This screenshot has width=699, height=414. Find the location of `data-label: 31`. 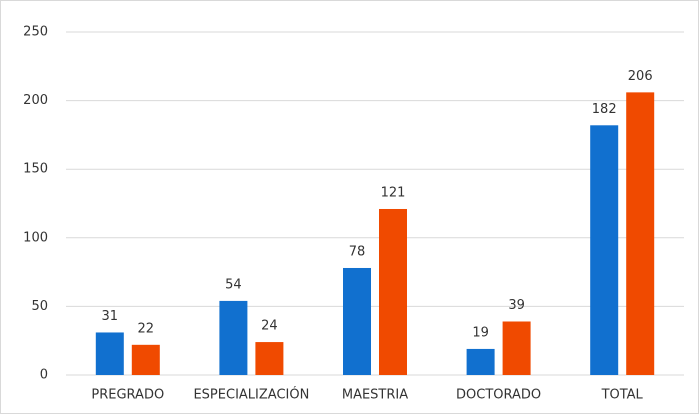

data-label: 31 is located at coordinates (110, 316).